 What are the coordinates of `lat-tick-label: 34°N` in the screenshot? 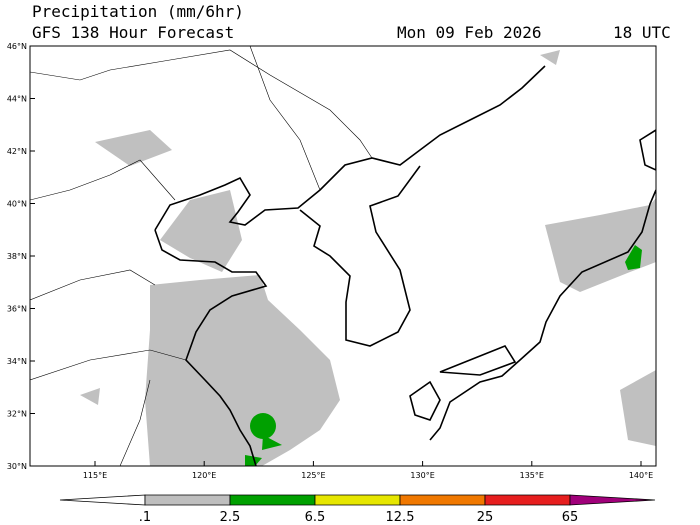 It's located at (17, 361).